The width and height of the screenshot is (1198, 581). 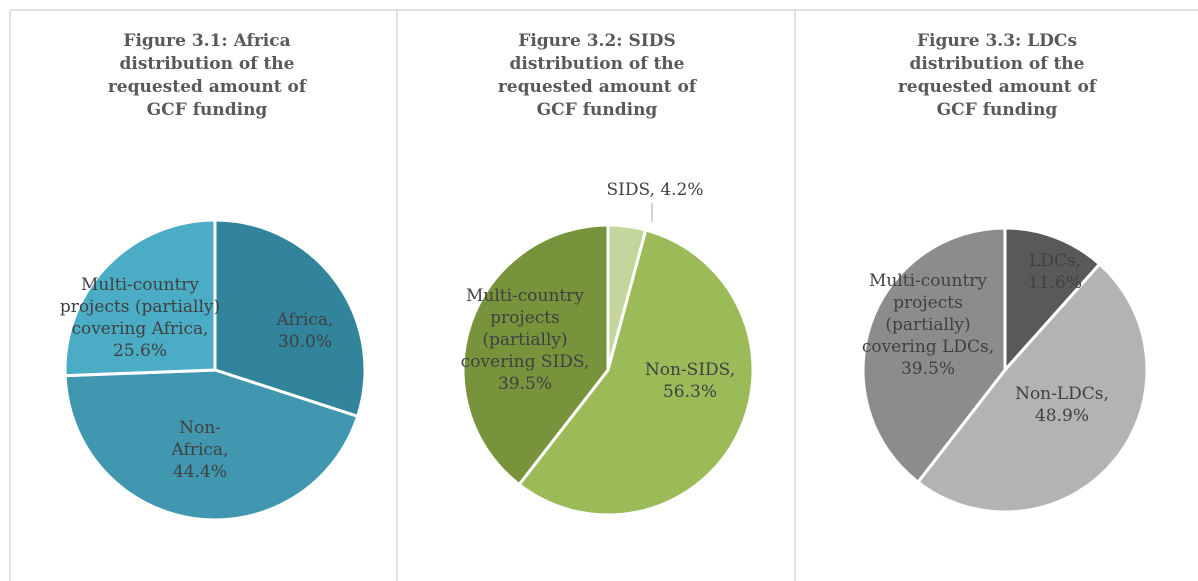 What do you see at coordinates (305, 331) in the screenshot?
I see `data-label: Africa, 30.0%` at bounding box center [305, 331].